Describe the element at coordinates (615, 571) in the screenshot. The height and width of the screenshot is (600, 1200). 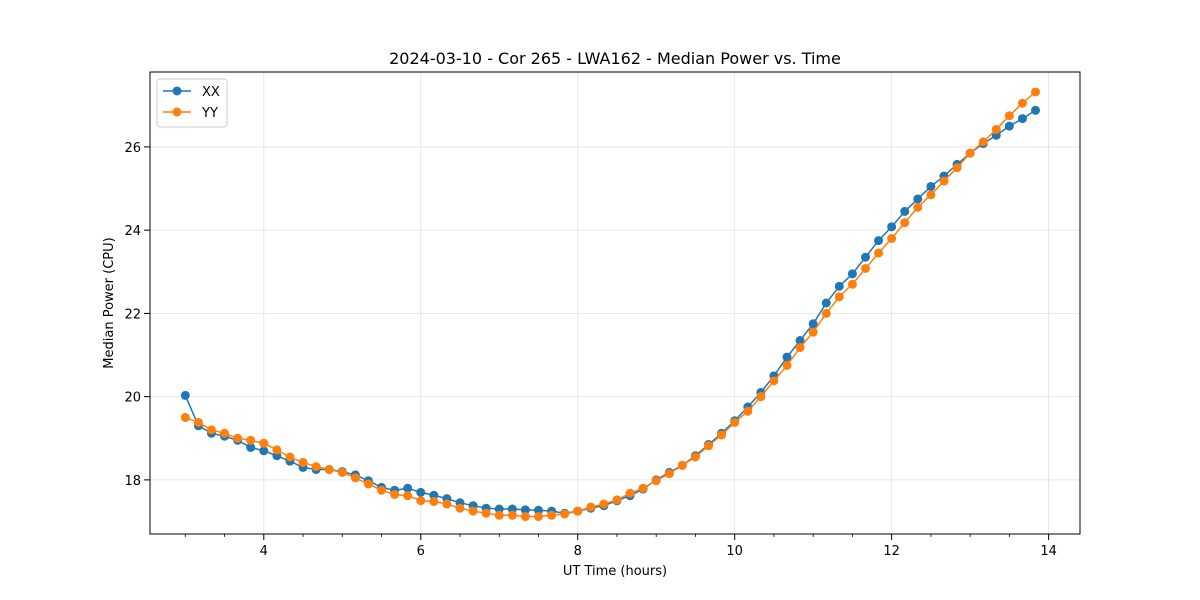
I see `x-axis-label: UT Time (hours)` at that location.